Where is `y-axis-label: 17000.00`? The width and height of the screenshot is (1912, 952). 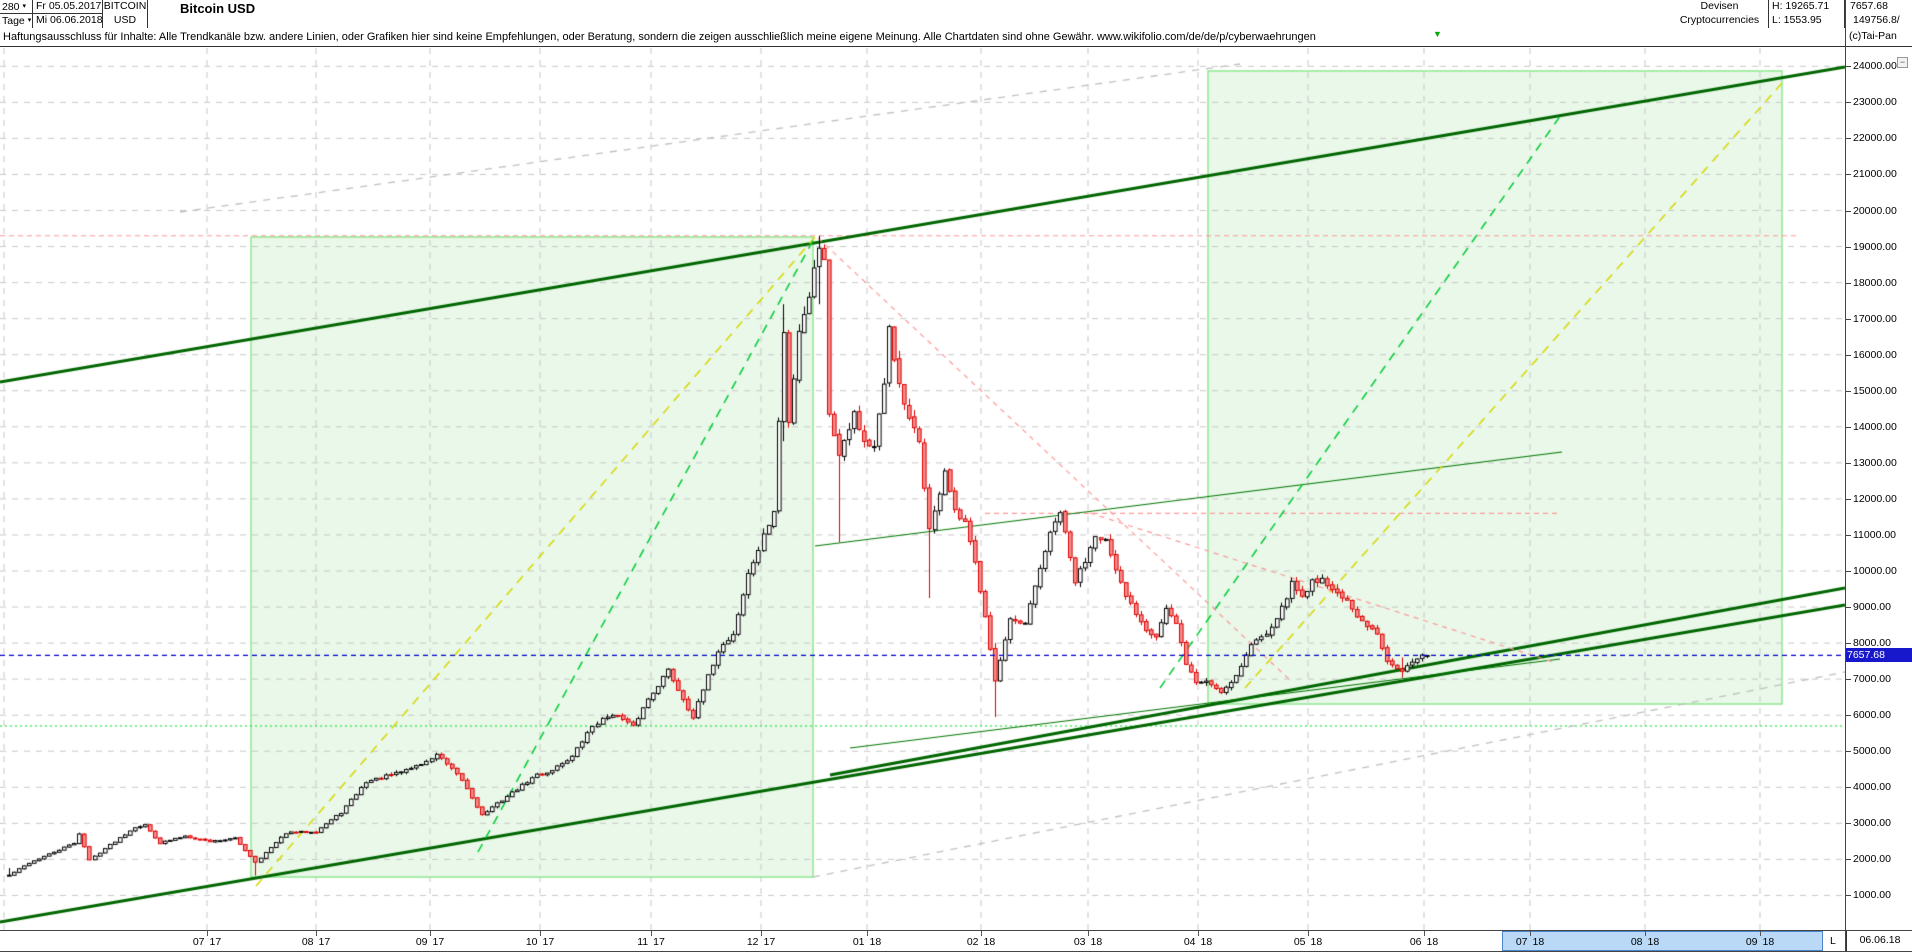 y-axis-label: 17000.00 is located at coordinates (1875, 319).